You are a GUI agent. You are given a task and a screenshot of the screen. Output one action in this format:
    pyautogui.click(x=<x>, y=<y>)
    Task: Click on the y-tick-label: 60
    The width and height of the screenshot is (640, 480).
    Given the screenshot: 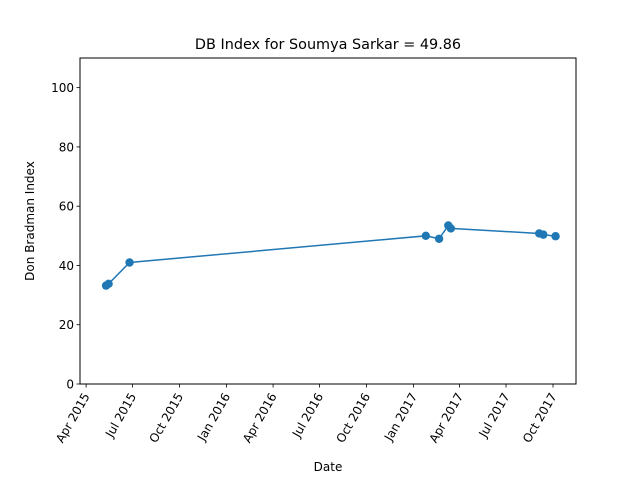 What is the action you would take?
    pyautogui.click(x=66, y=207)
    